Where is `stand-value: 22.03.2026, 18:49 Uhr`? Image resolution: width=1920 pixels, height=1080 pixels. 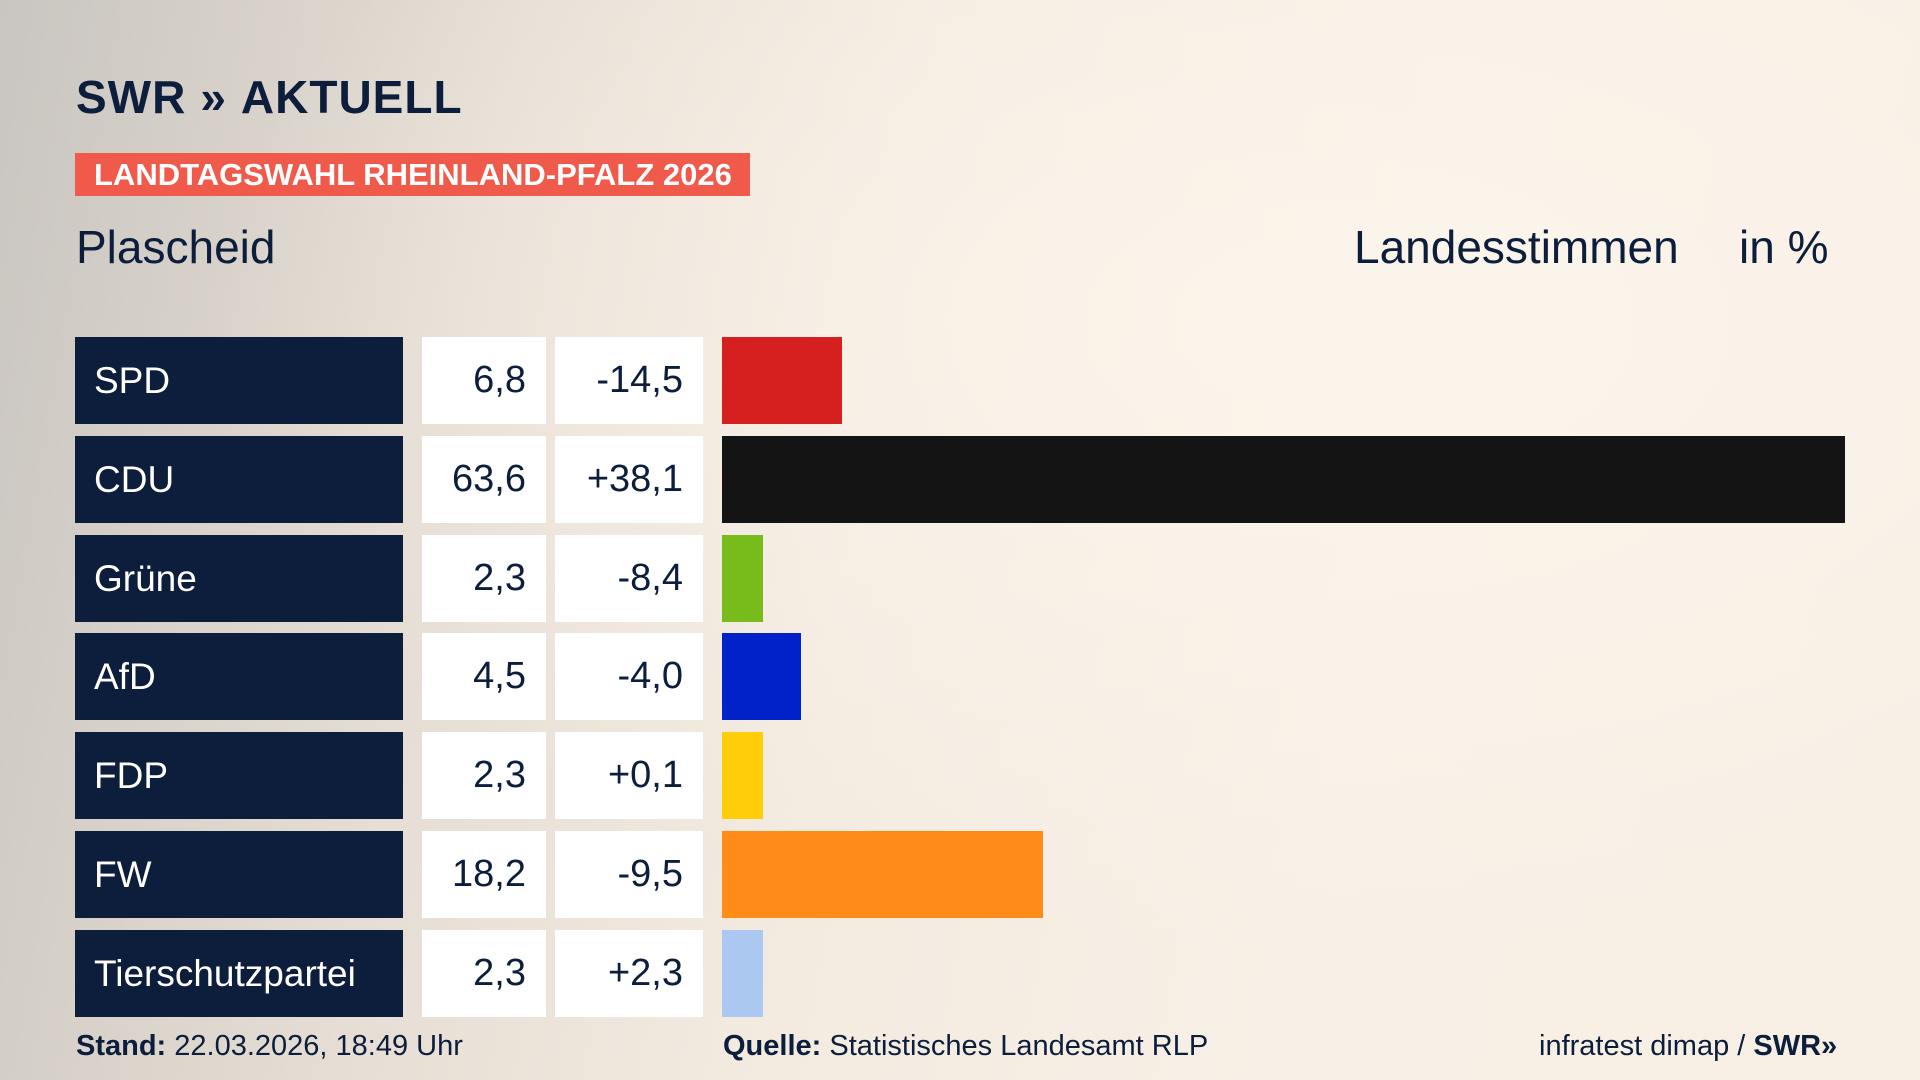
stand-value: 22.03.2026, 18:49 Uhr is located at coordinates (318, 1046).